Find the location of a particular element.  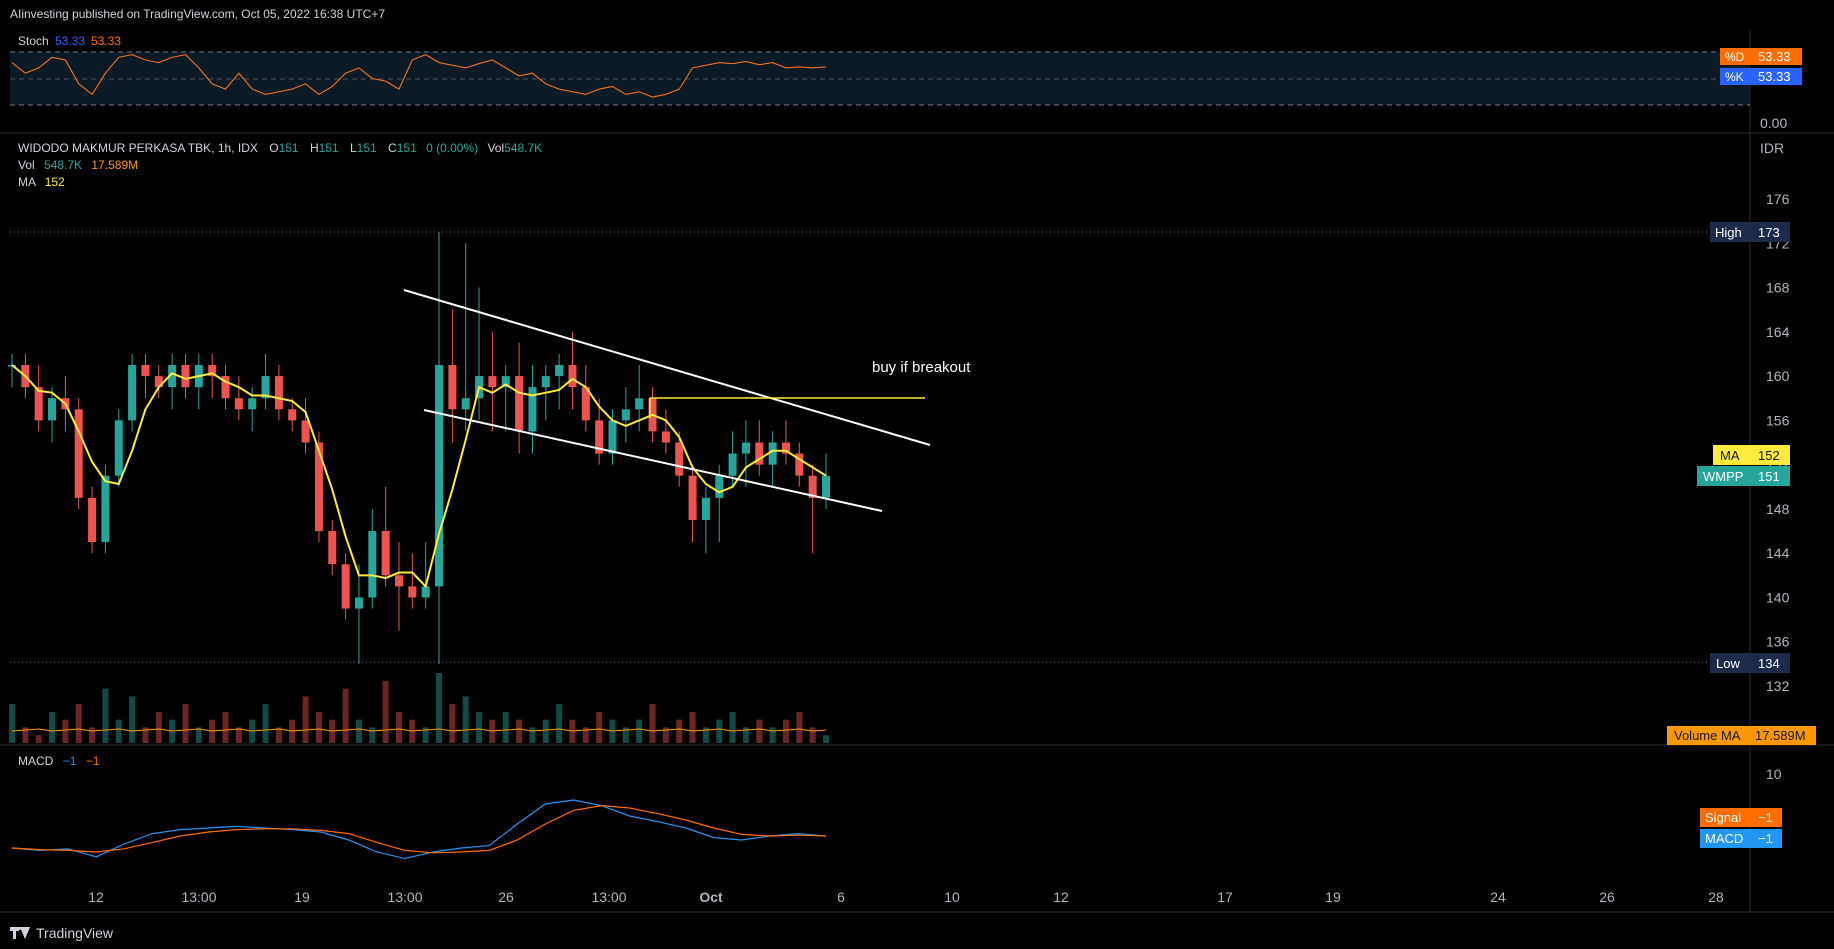

macd-legend-text: MACD −1 −1 is located at coordinates (59, 761).